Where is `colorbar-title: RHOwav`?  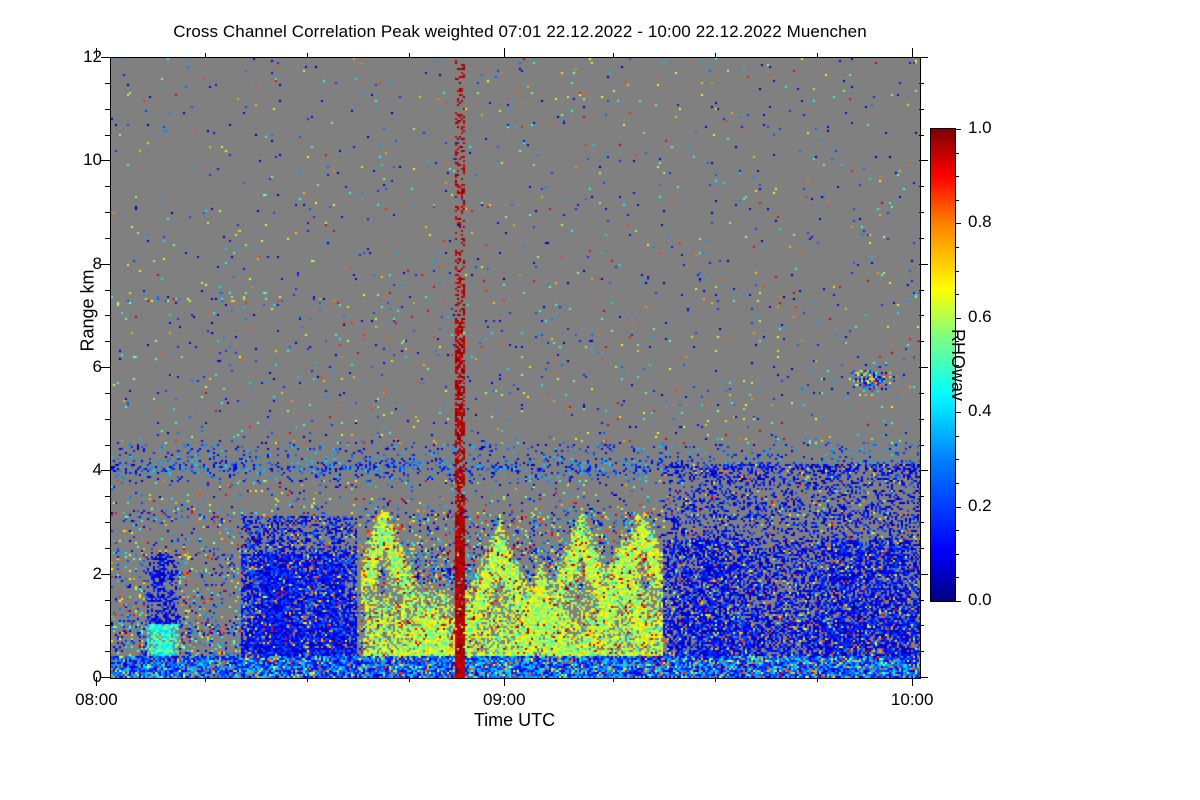 colorbar-title: RHOwav is located at coordinates (958, 364).